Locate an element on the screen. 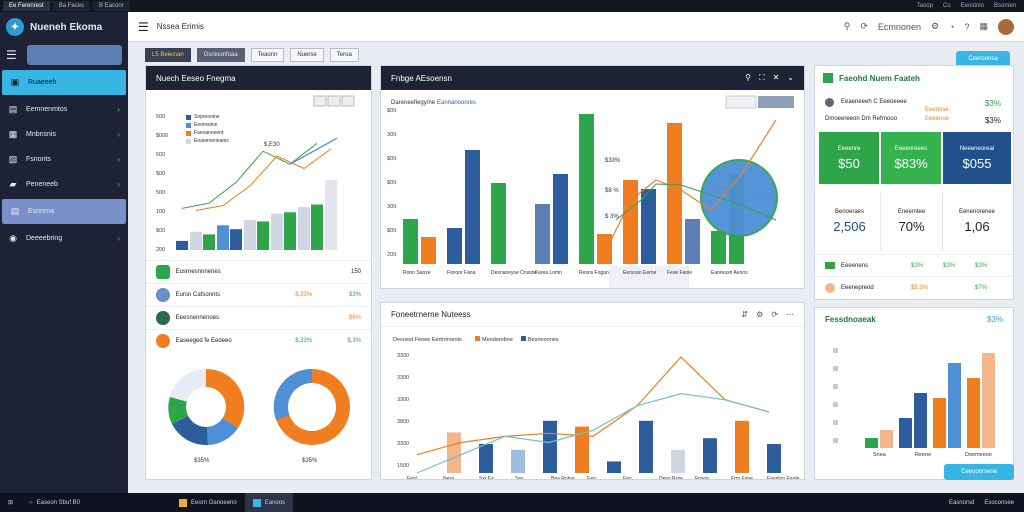  axis-tick-label: 100 is located at coordinates (160, 212).